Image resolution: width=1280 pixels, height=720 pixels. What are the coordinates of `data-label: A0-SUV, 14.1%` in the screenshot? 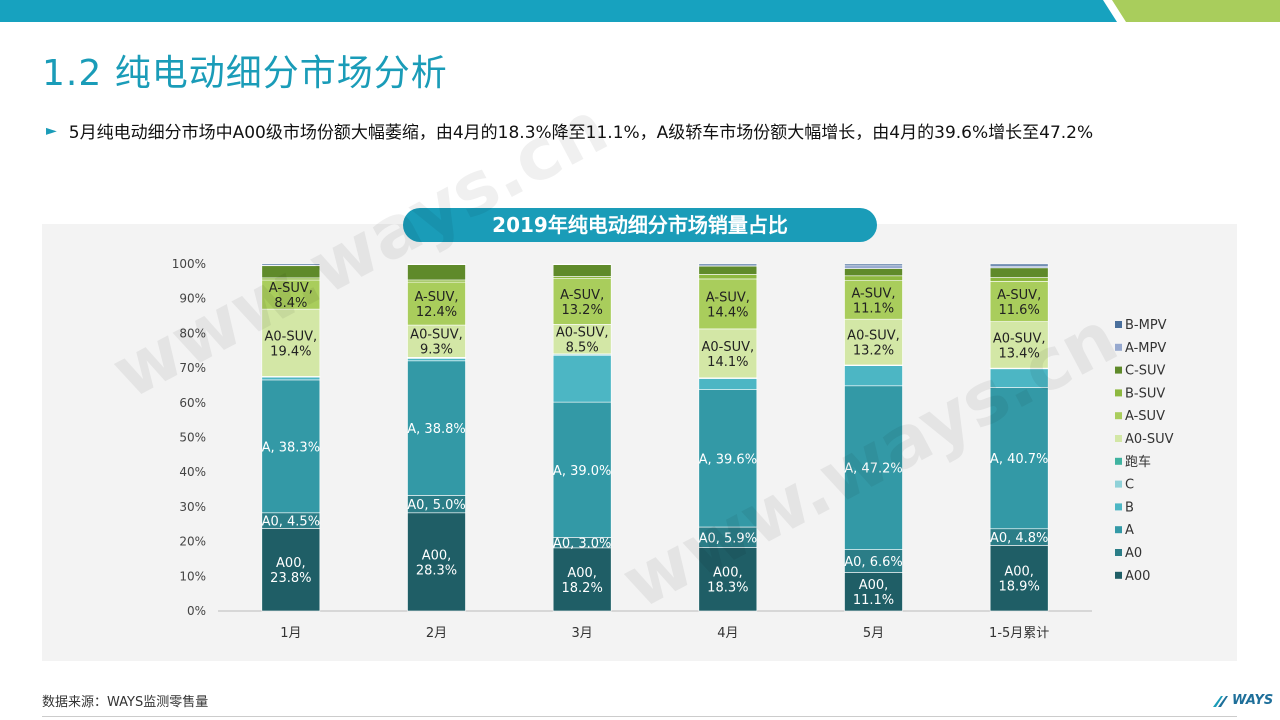 It's located at (728, 355).